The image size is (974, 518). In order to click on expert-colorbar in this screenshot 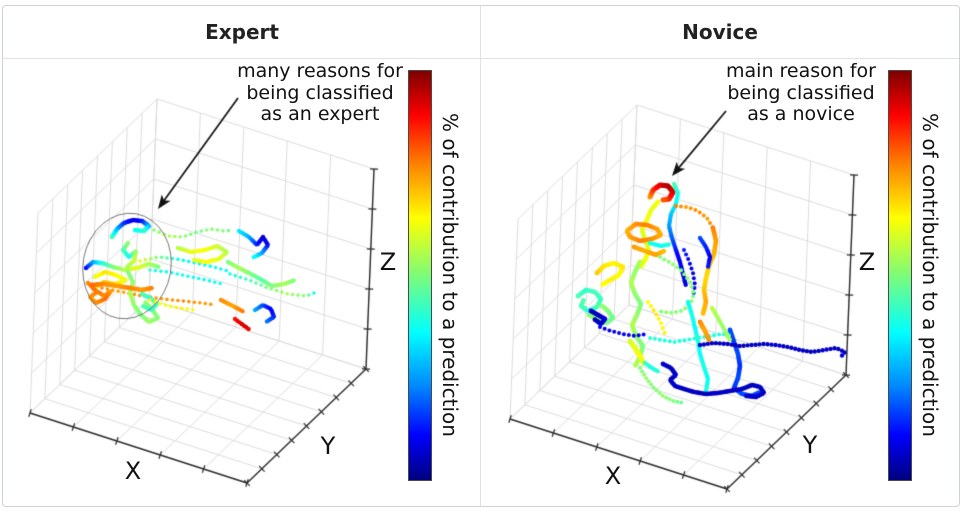, I will do `click(420, 275)`.